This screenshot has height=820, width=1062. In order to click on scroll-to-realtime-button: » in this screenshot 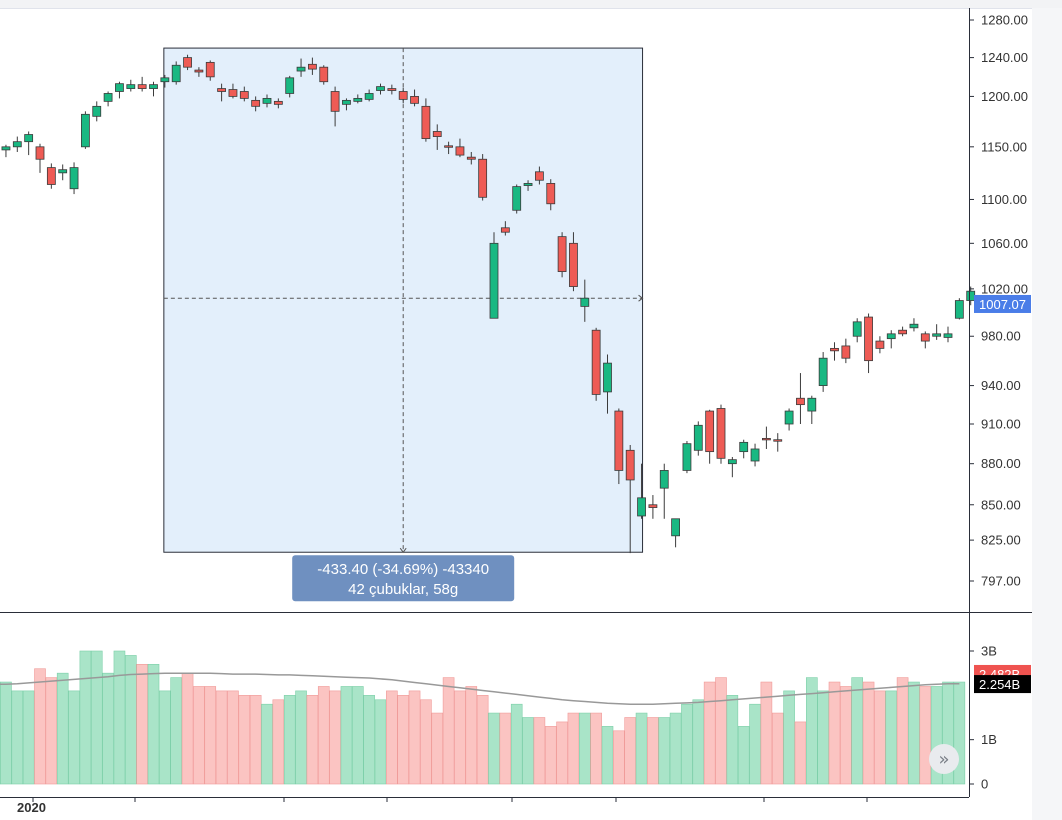, I will do `click(944, 759)`.